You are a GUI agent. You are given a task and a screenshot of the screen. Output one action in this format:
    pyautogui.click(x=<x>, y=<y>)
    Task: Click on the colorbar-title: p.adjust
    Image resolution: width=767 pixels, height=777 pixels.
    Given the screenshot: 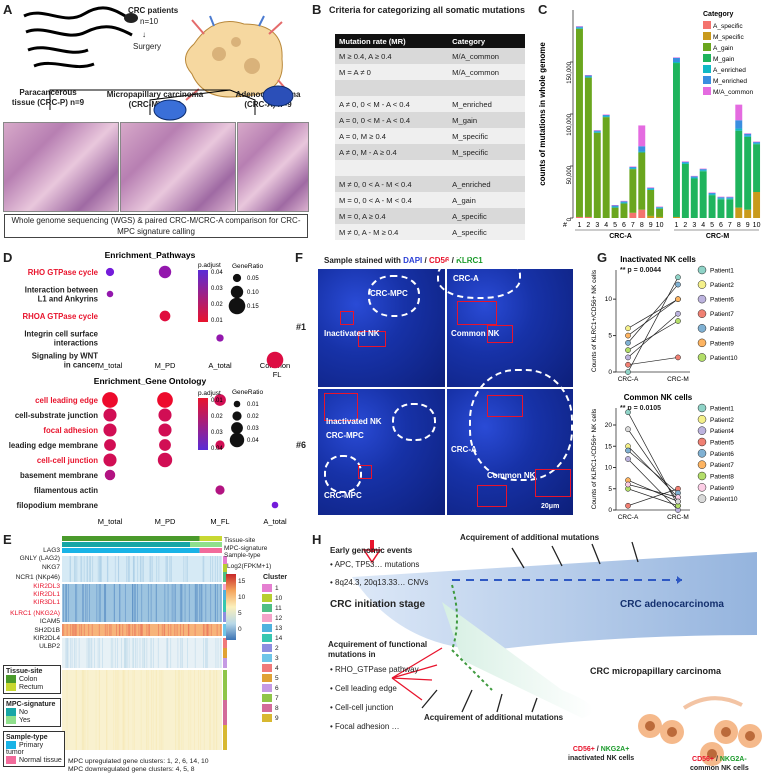 What is the action you would take?
    pyautogui.click(x=209, y=265)
    